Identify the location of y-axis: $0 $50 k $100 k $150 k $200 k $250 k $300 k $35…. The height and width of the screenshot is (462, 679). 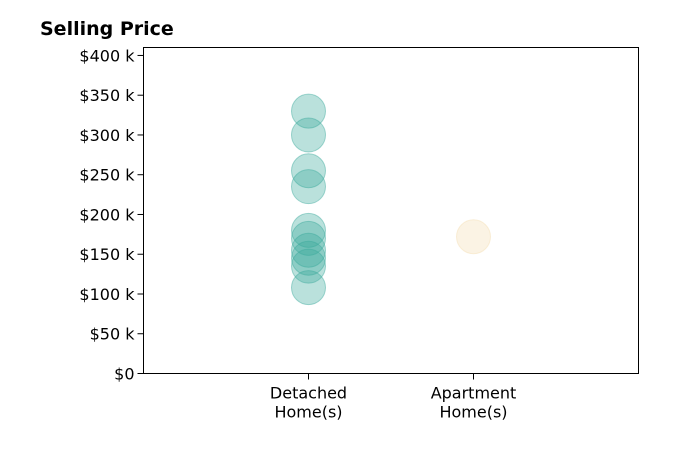
(111, 215).